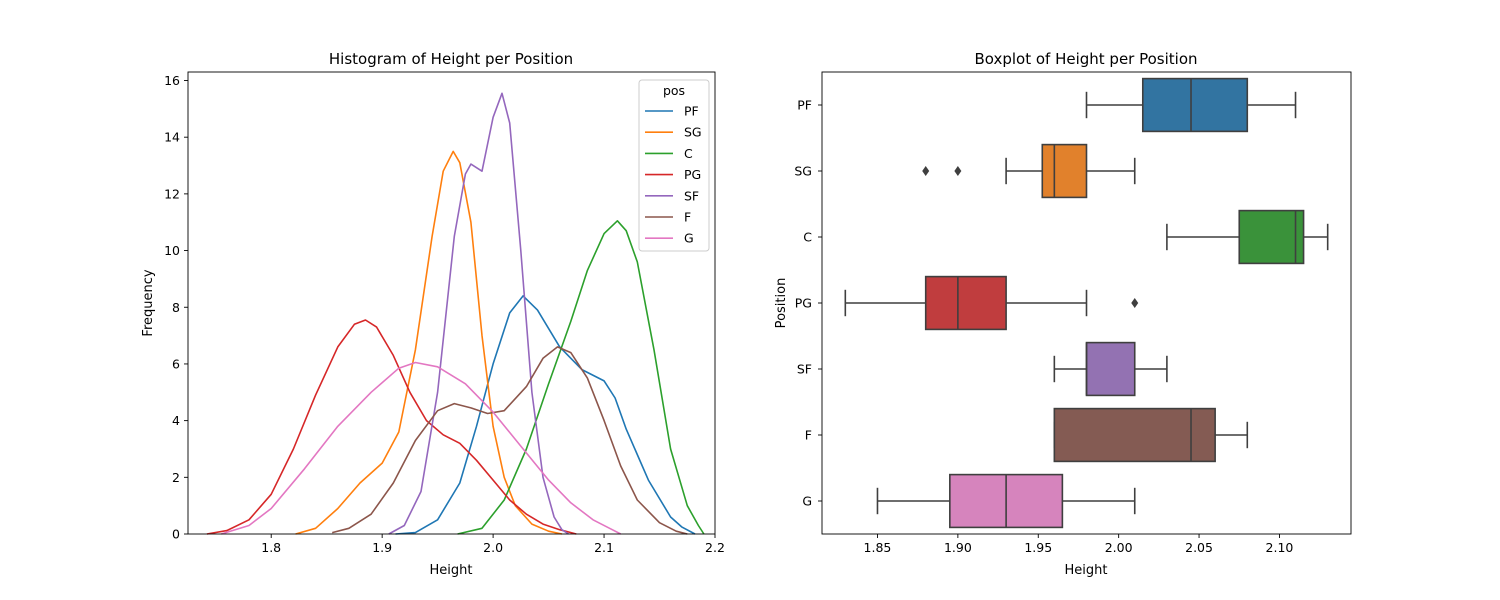 This screenshot has height=600, width=1500. What do you see at coordinates (271, 547) in the screenshot?
I see `kde-x-tick-label: 1.8` at bounding box center [271, 547].